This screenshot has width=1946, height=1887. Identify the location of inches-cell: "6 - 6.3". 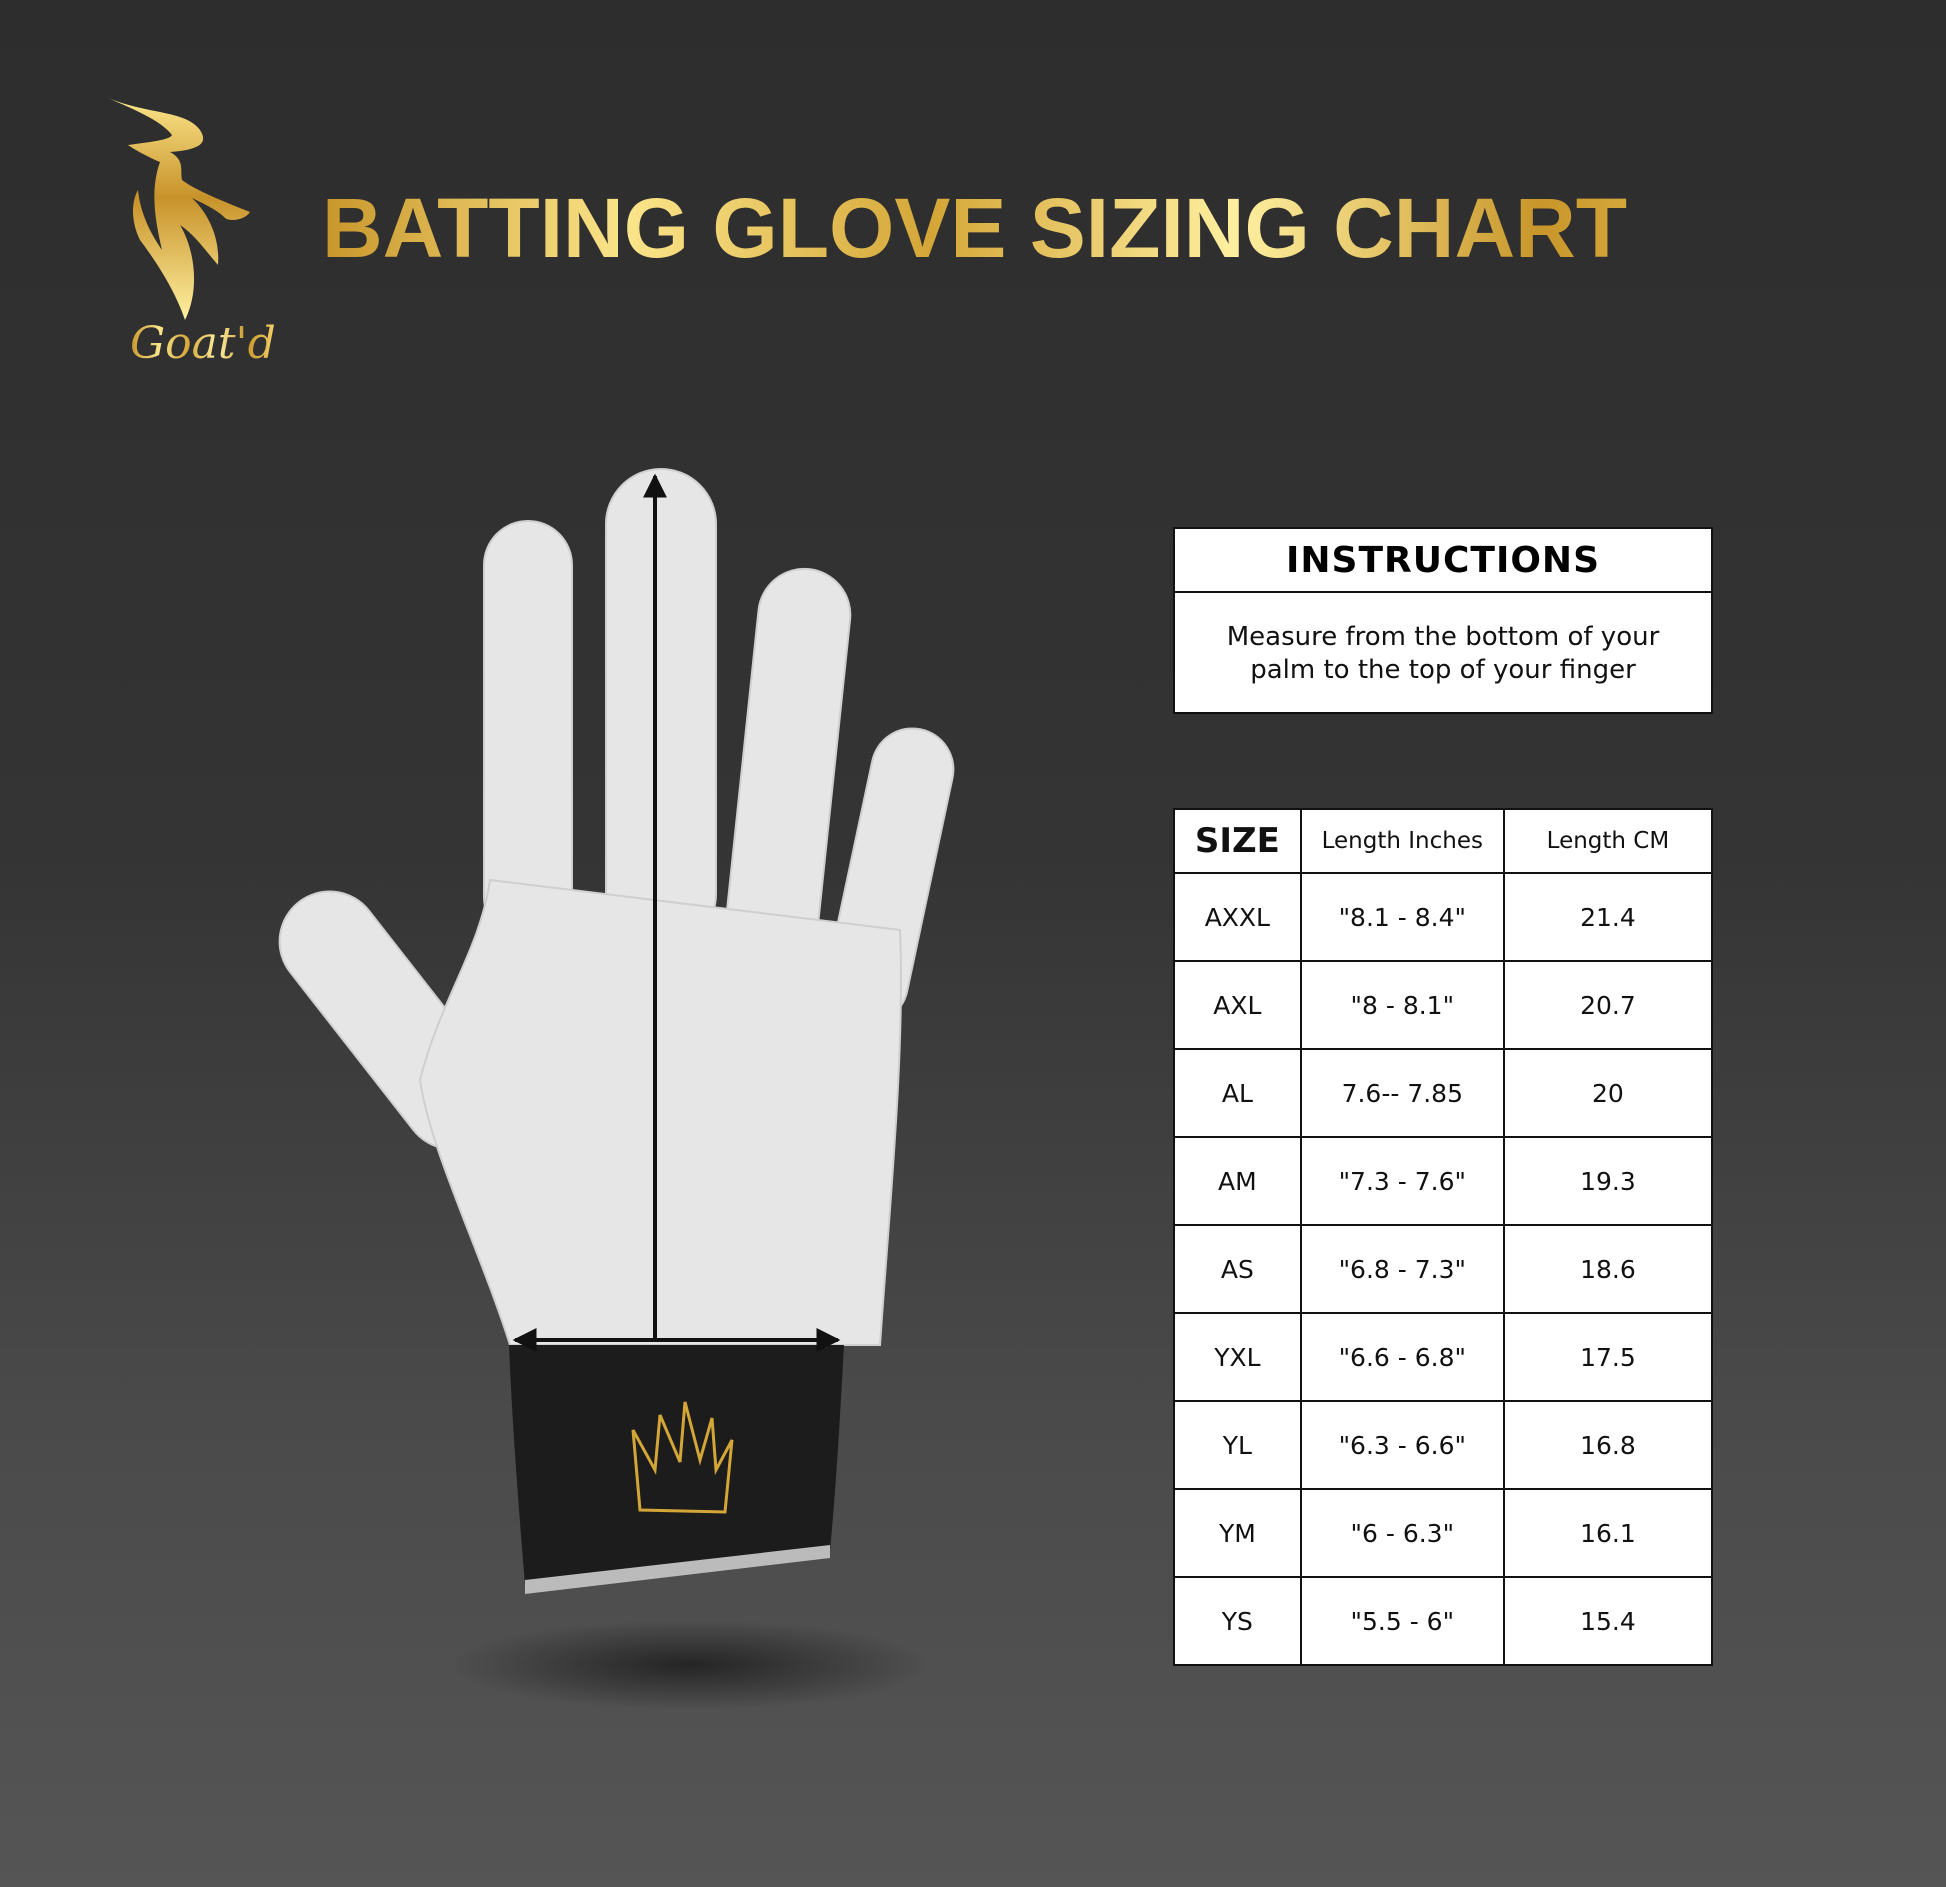
(1402, 1533).